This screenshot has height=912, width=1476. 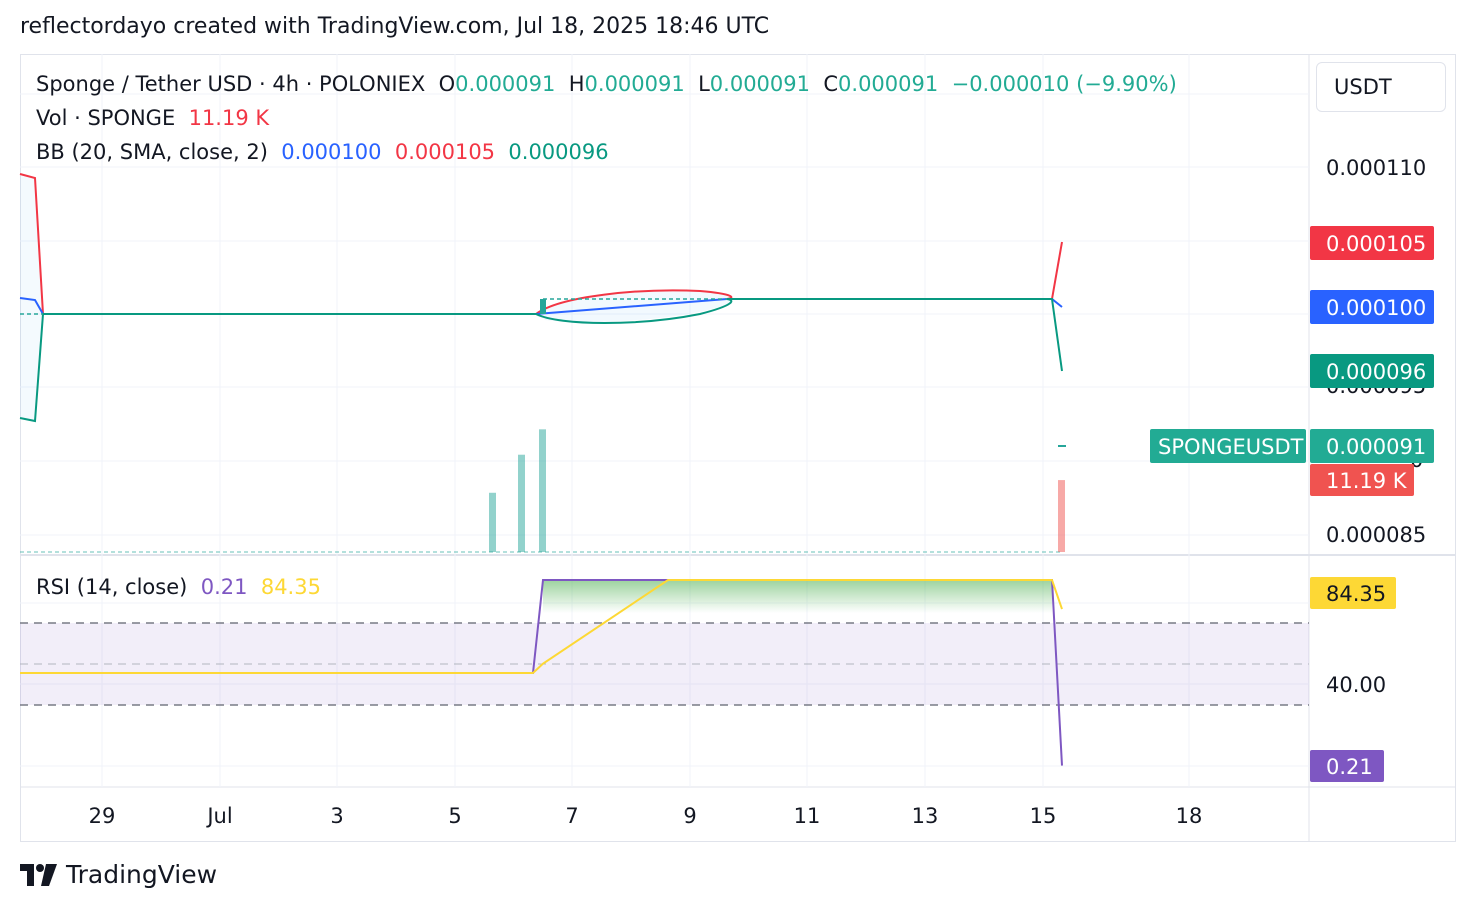 What do you see at coordinates (336, 816) in the screenshot?
I see `time-label: 3` at bounding box center [336, 816].